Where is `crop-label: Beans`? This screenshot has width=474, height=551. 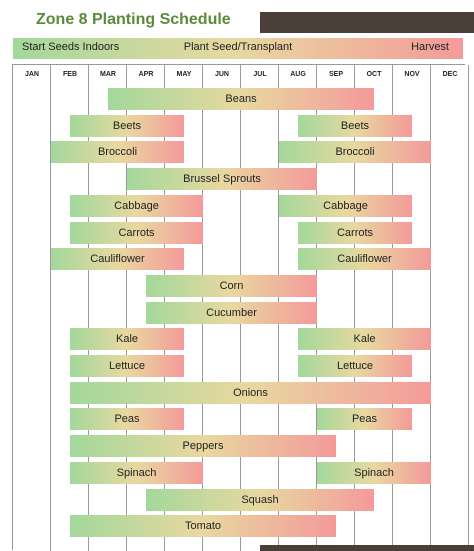
crop-label: Beans is located at coordinates (241, 99).